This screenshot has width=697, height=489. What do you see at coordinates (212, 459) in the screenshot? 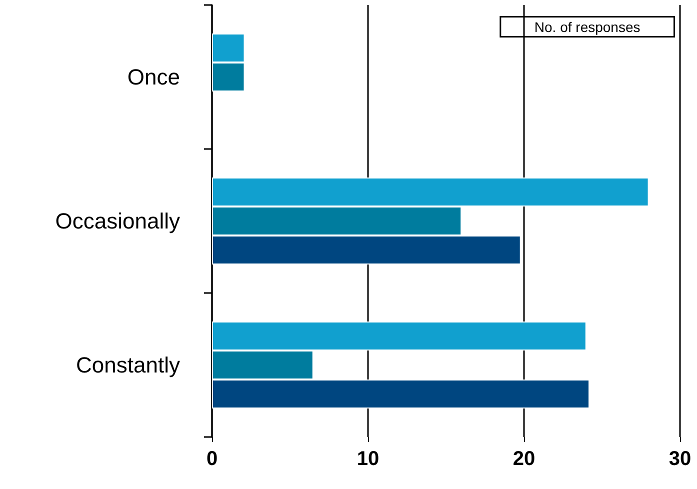
I see `x-tick-label: 0` at bounding box center [212, 459].